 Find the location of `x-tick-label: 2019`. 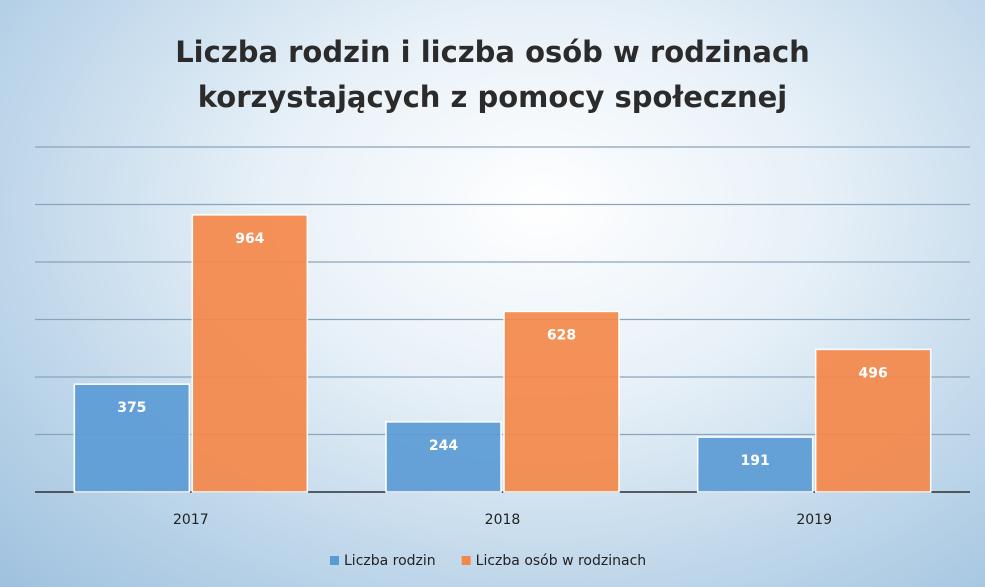

x-tick-label: 2019 is located at coordinates (814, 520).